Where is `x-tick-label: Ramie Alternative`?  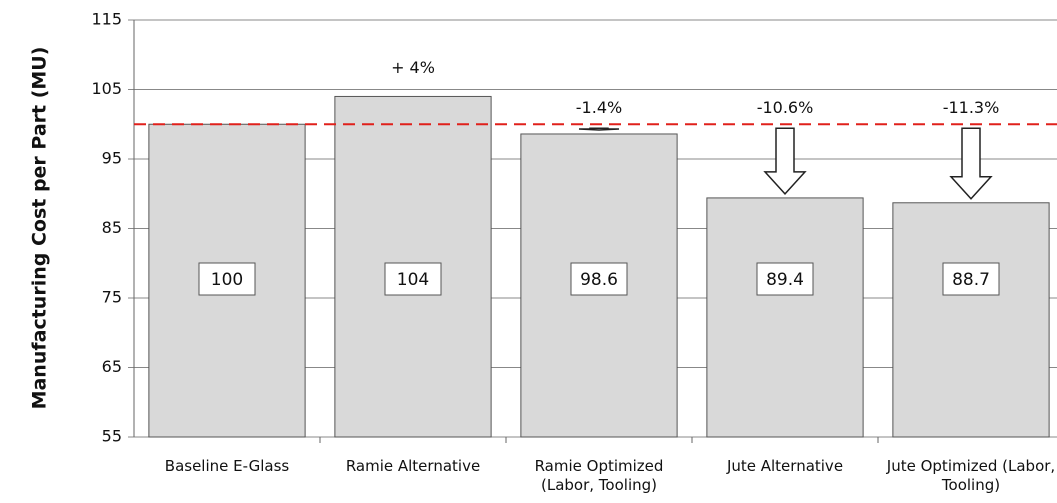
x-tick-label: Ramie Alternative is located at coordinates (413, 466).